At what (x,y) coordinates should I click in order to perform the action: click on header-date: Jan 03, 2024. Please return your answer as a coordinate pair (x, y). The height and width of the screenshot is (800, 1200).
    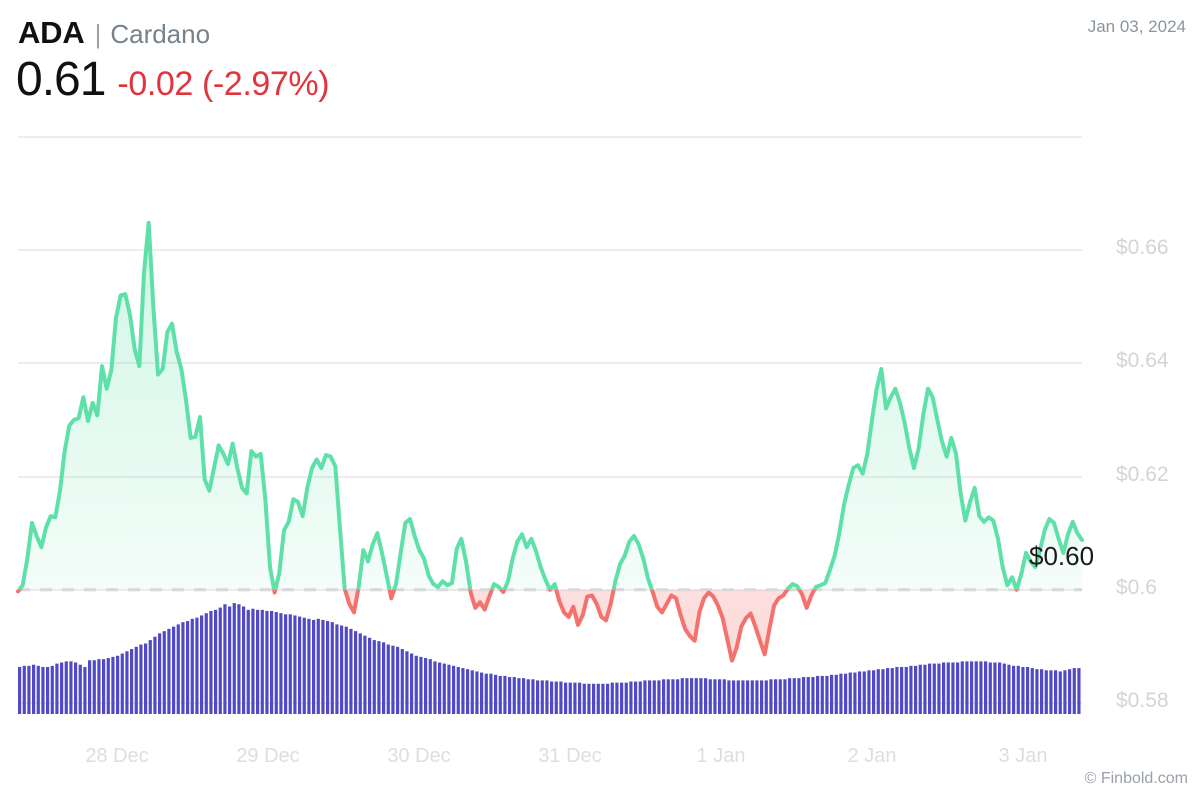
    Looking at the image, I should click on (1136, 26).